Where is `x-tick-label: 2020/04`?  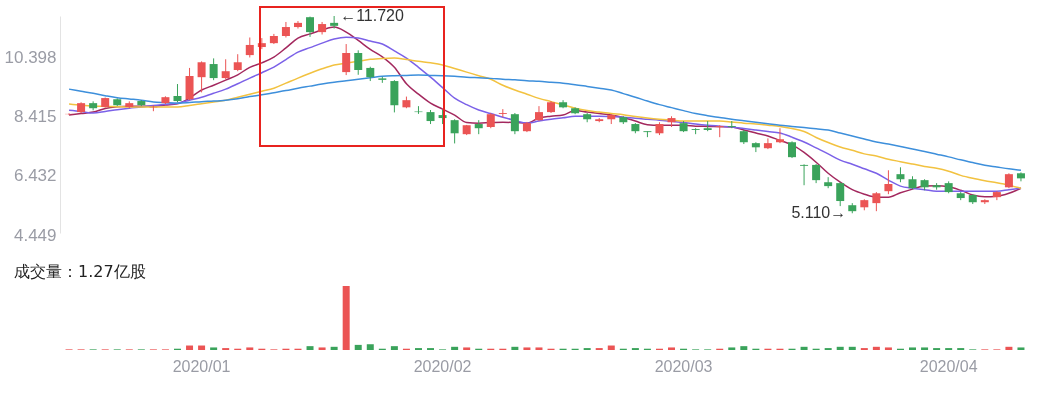
x-tick-label: 2020/04 is located at coordinates (948, 366).